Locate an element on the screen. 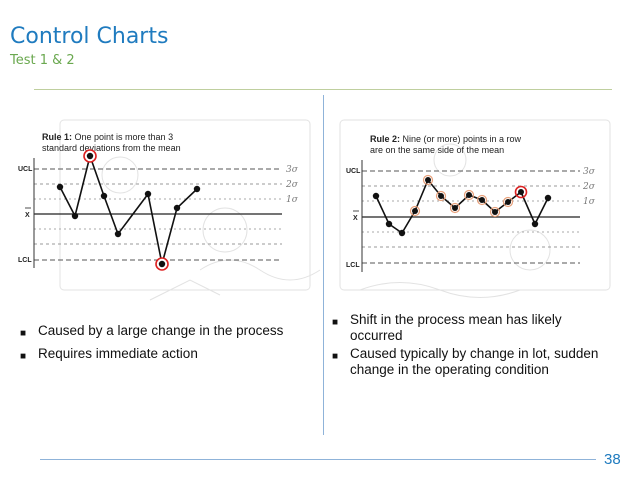 Image resolution: width=638 pixels, height=478 pixels. rule2-series-line is located at coordinates (462, 206).